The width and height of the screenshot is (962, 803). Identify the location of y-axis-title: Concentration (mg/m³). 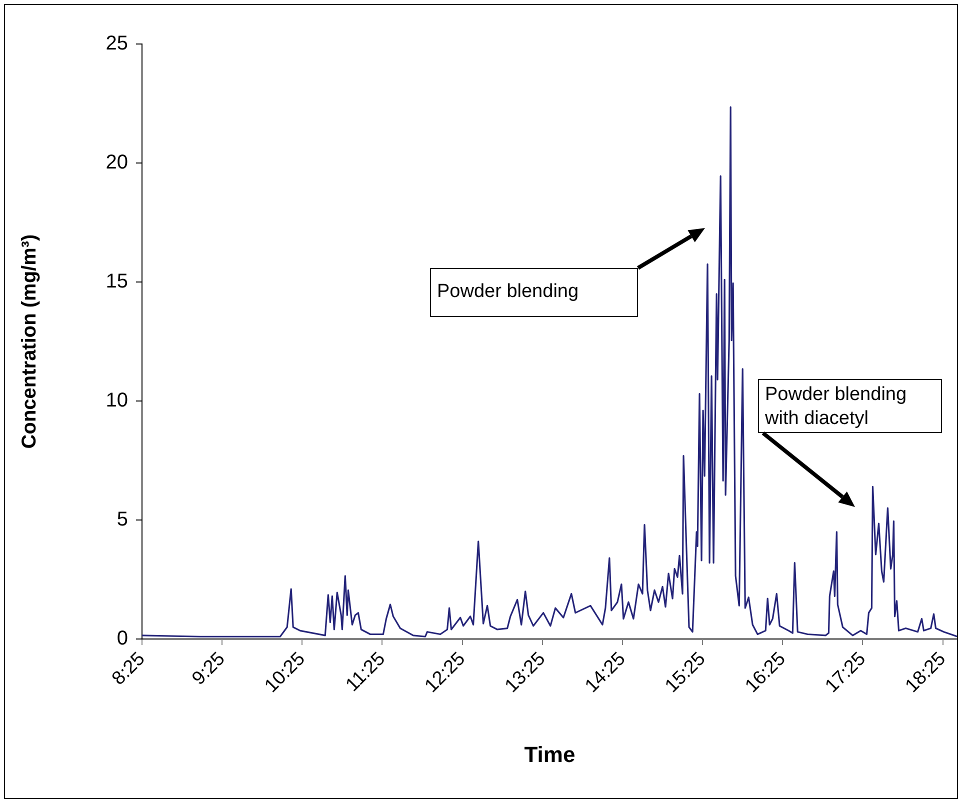
(29, 341).